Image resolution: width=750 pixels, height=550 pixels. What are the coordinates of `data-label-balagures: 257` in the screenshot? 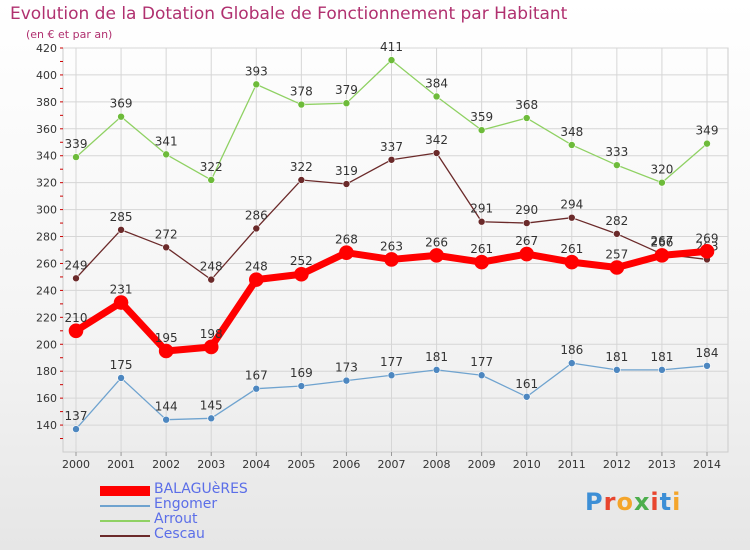 It's located at (616, 255).